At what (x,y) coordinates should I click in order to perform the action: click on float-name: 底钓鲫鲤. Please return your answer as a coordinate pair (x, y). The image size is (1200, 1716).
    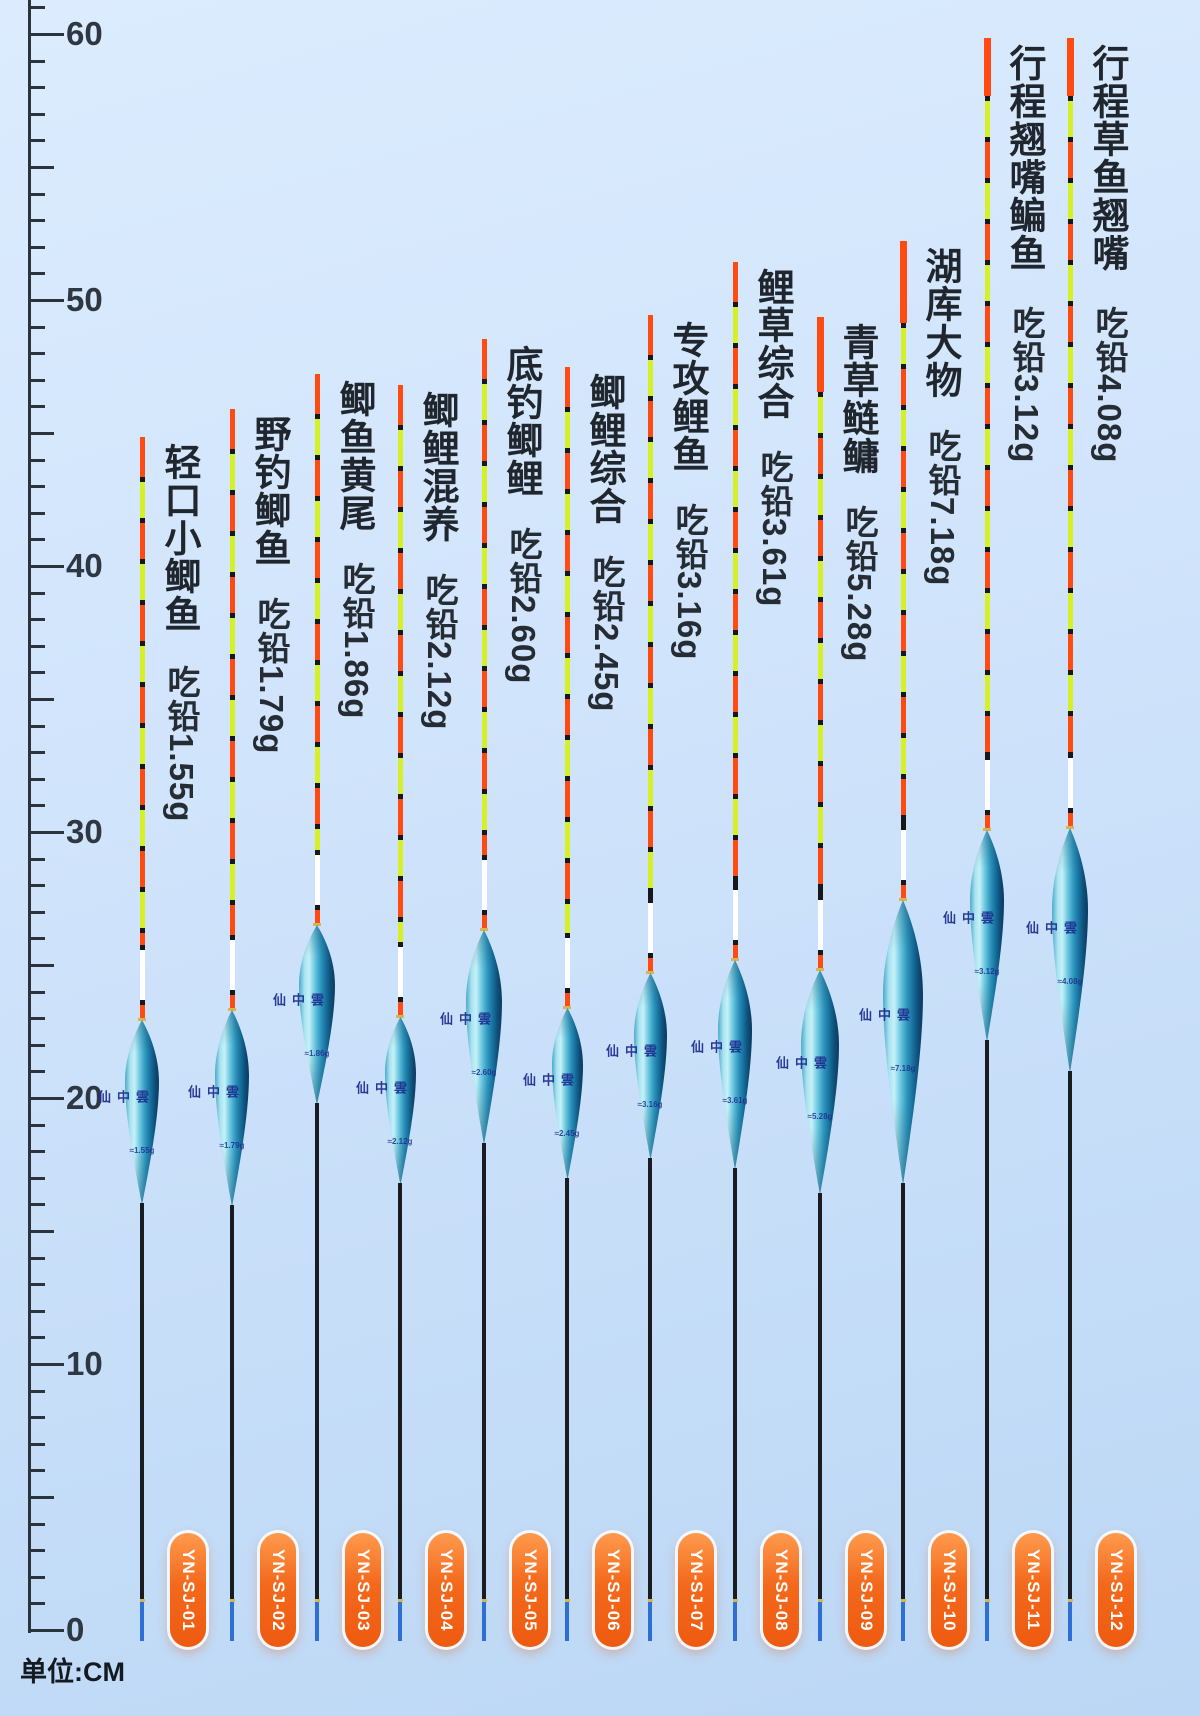
    Looking at the image, I should click on (521, 421).